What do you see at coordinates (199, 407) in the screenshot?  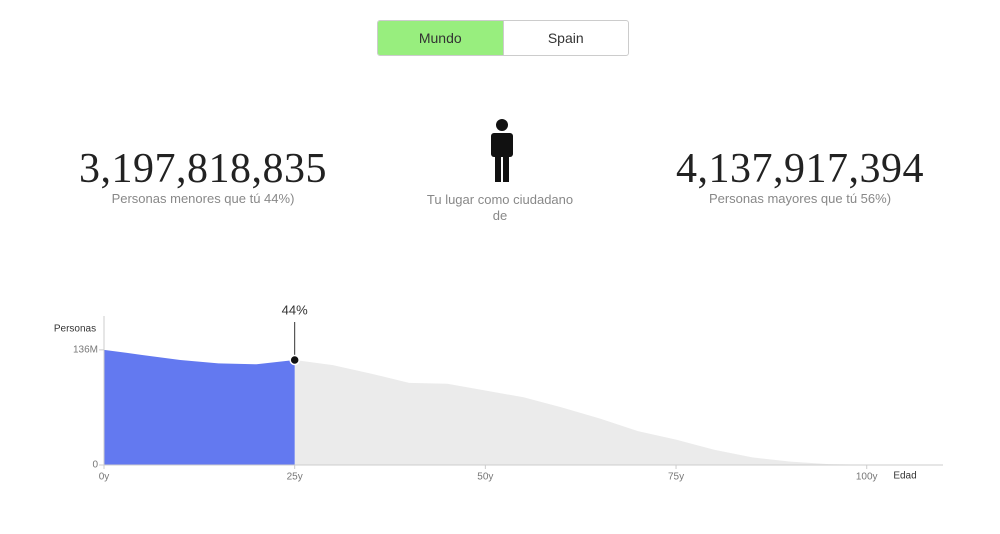 I see `area-lower` at bounding box center [199, 407].